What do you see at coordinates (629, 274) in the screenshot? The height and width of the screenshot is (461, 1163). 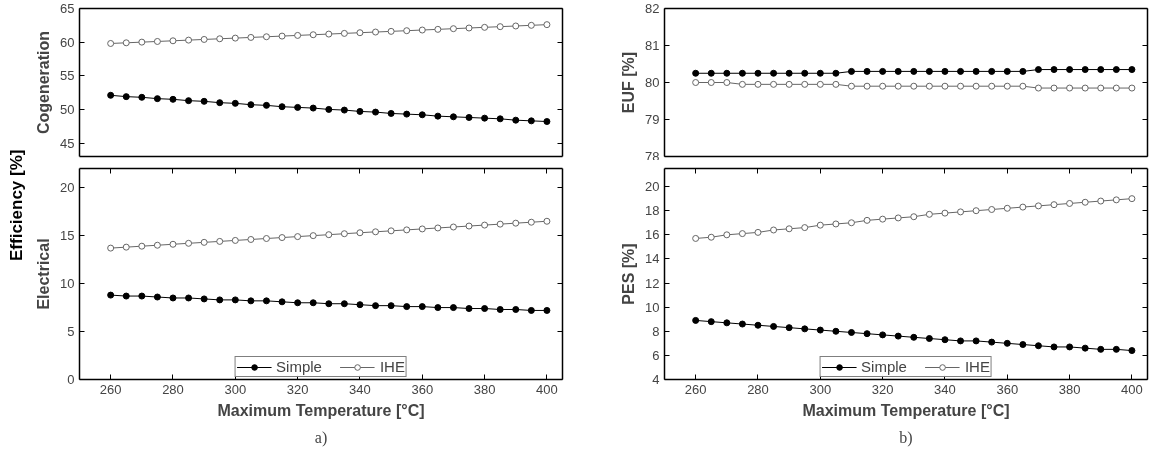 I see `y-axis-title: PES [%]` at bounding box center [629, 274].